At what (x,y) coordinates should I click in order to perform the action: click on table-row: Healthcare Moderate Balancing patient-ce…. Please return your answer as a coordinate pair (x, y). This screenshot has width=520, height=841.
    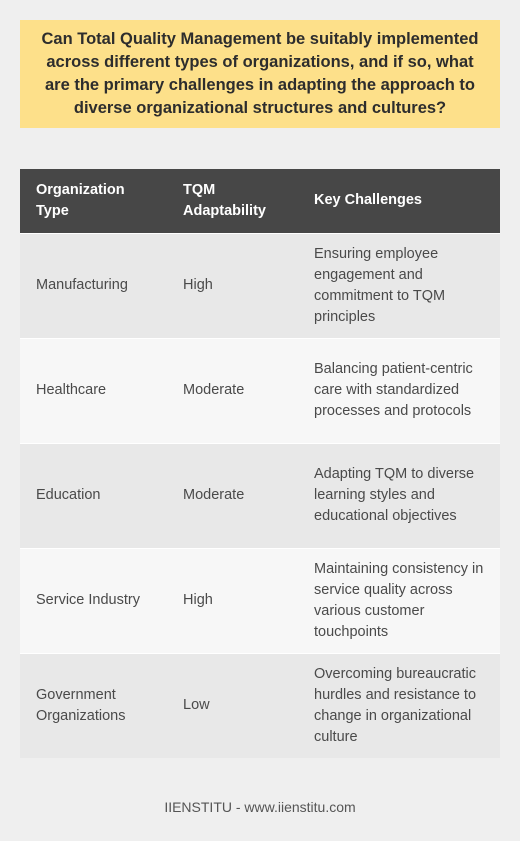
    Looking at the image, I should click on (260, 390).